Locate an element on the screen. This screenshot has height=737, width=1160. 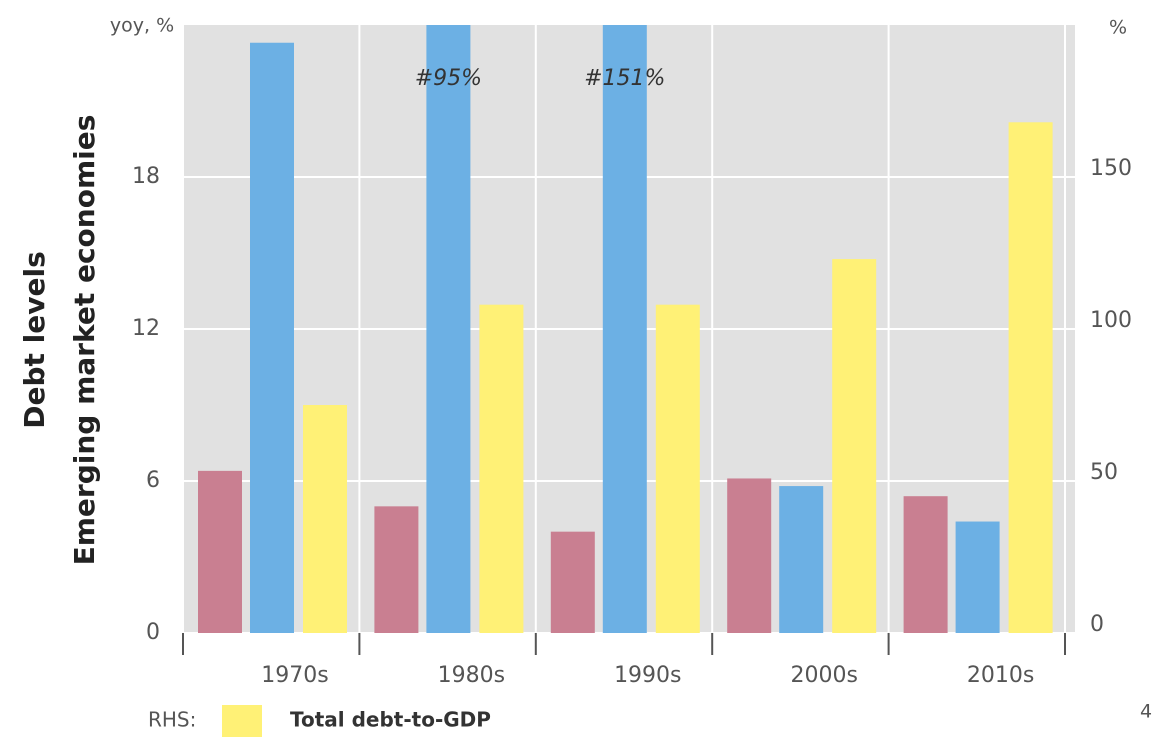
legend-label: Total debt-to-GDP is located at coordinates (390, 720).